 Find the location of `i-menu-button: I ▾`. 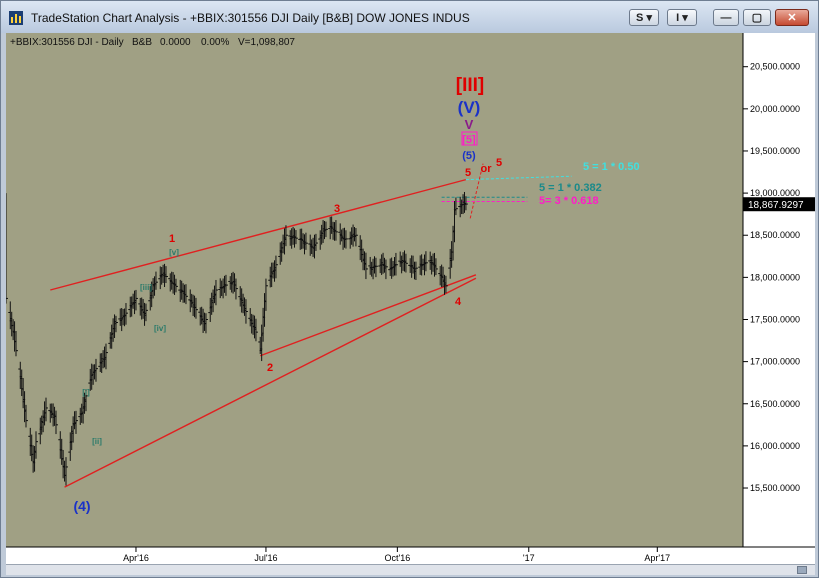

i-menu-button: I ▾ is located at coordinates (682, 17).